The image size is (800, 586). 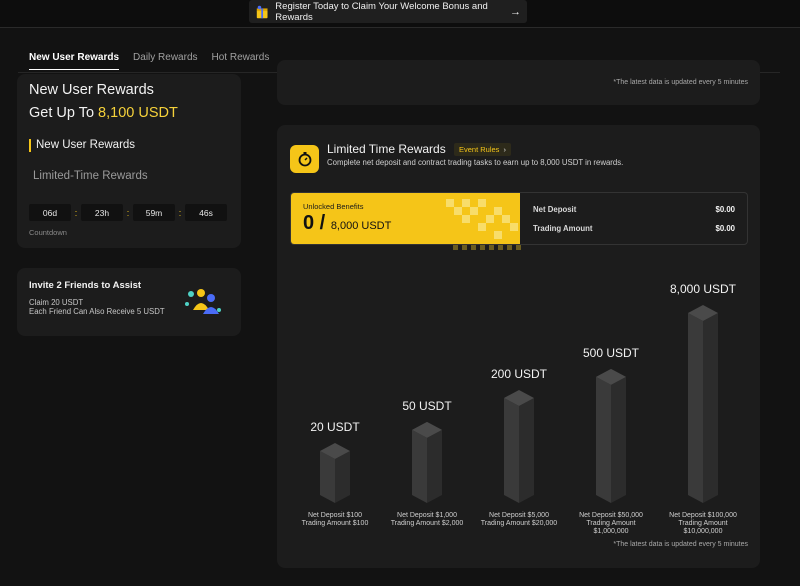 I want to click on invite-line-1: Claim 20 USDT, so click(x=56, y=302).